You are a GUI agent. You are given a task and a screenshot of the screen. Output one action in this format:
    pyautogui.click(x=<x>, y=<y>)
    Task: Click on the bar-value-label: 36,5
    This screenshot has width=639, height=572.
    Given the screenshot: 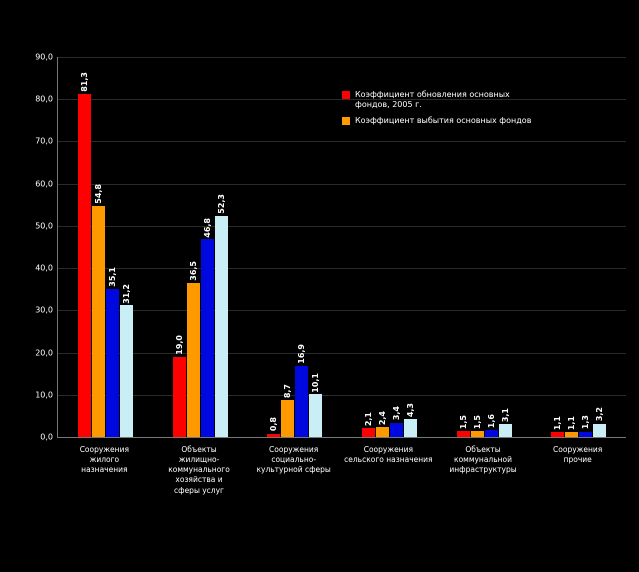 What is the action you would take?
    pyautogui.click(x=193, y=271)
    